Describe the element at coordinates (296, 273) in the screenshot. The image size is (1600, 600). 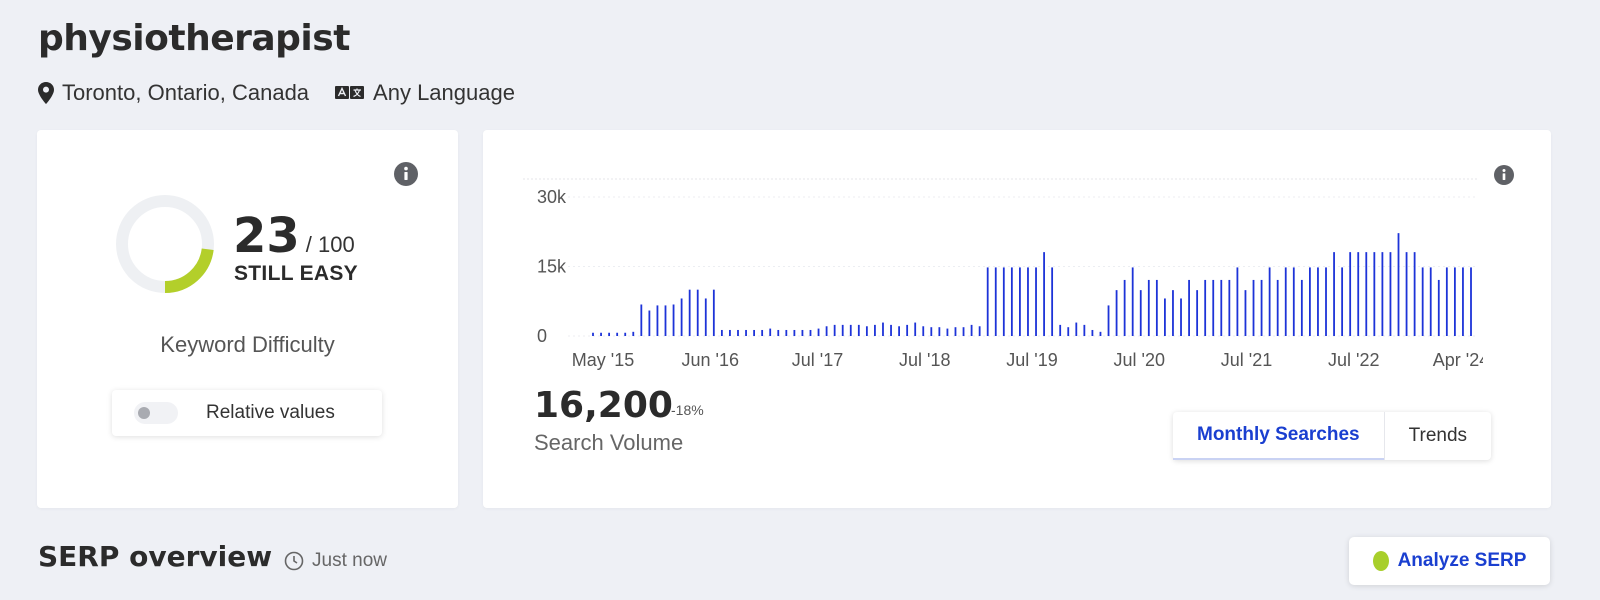
I see `difficulty-status: STILL EASY` at that location.